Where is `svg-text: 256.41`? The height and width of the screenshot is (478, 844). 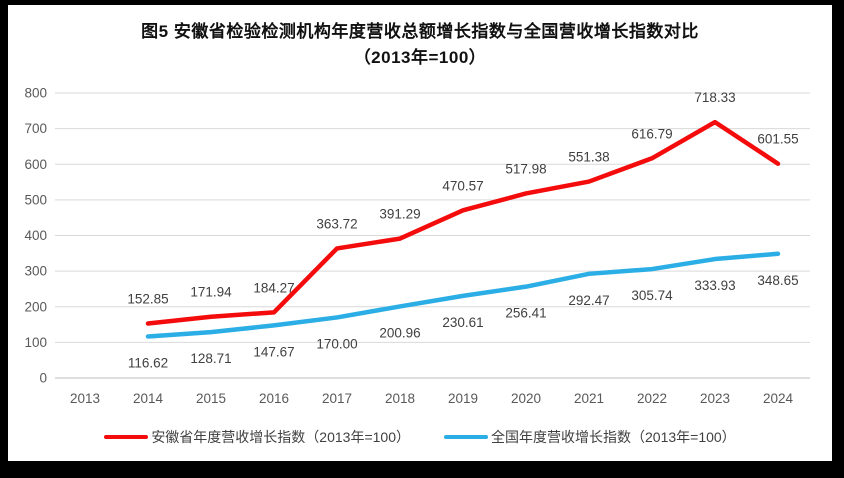 svg-text: 256.41 is located at coordinates (525, 313).